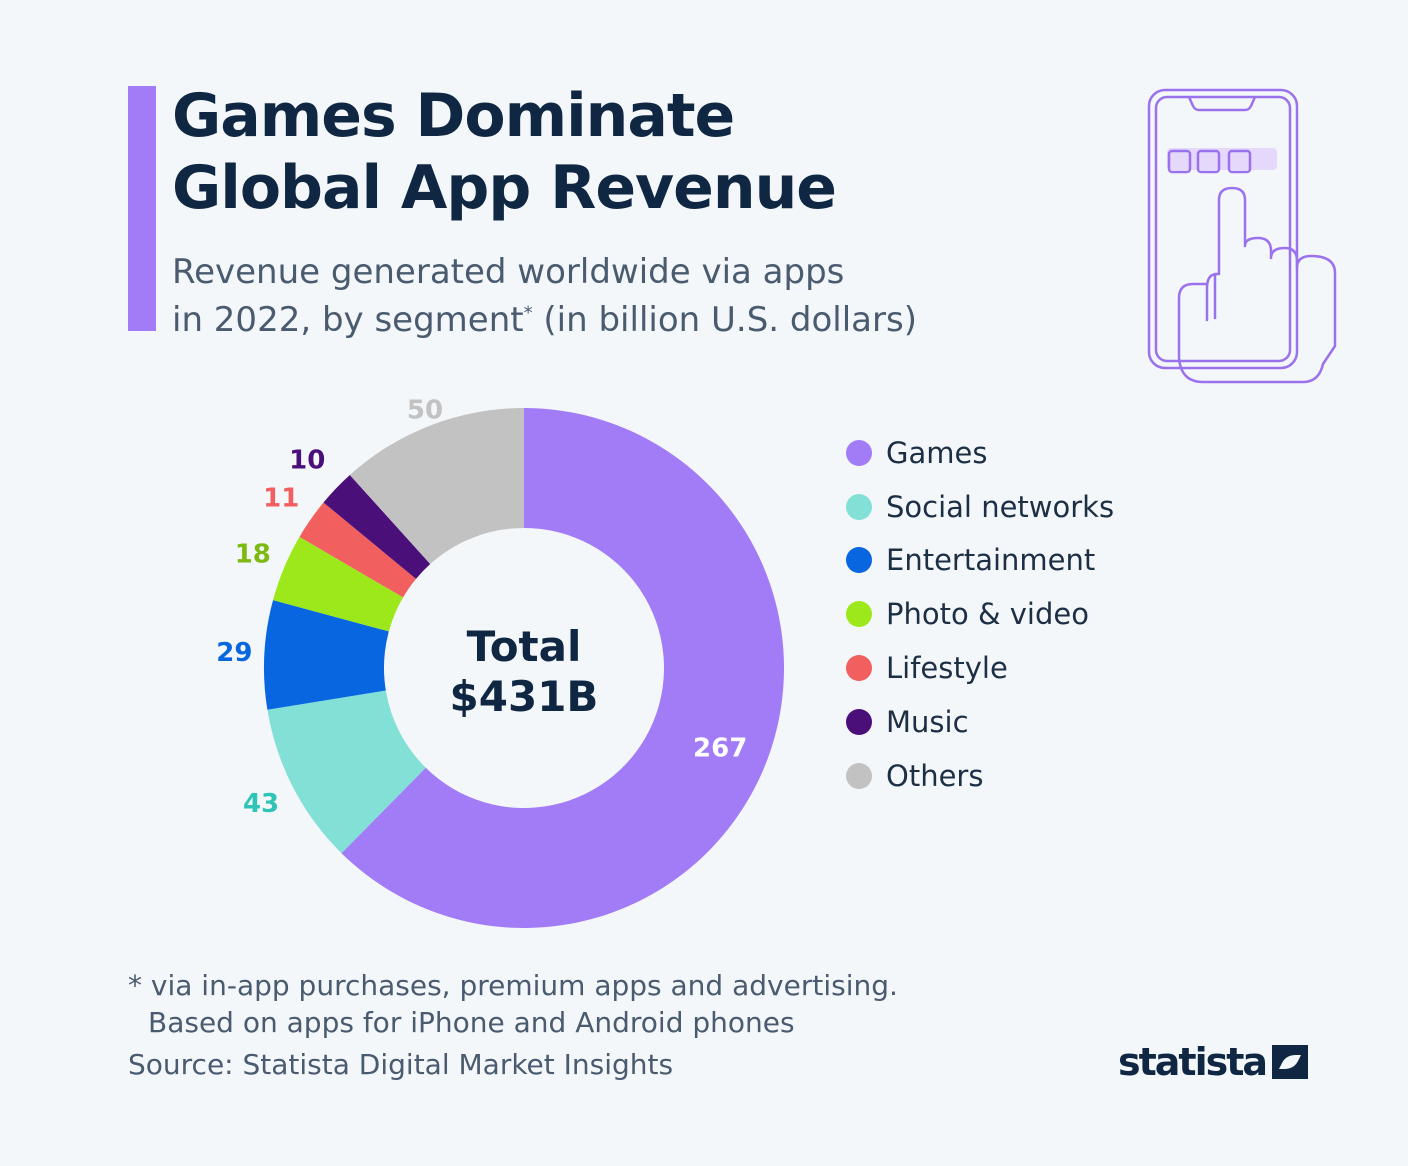  Describe the element at coordinates (528, 313) in the screenshot. I see `subtitle-asterisk: *` at that location.